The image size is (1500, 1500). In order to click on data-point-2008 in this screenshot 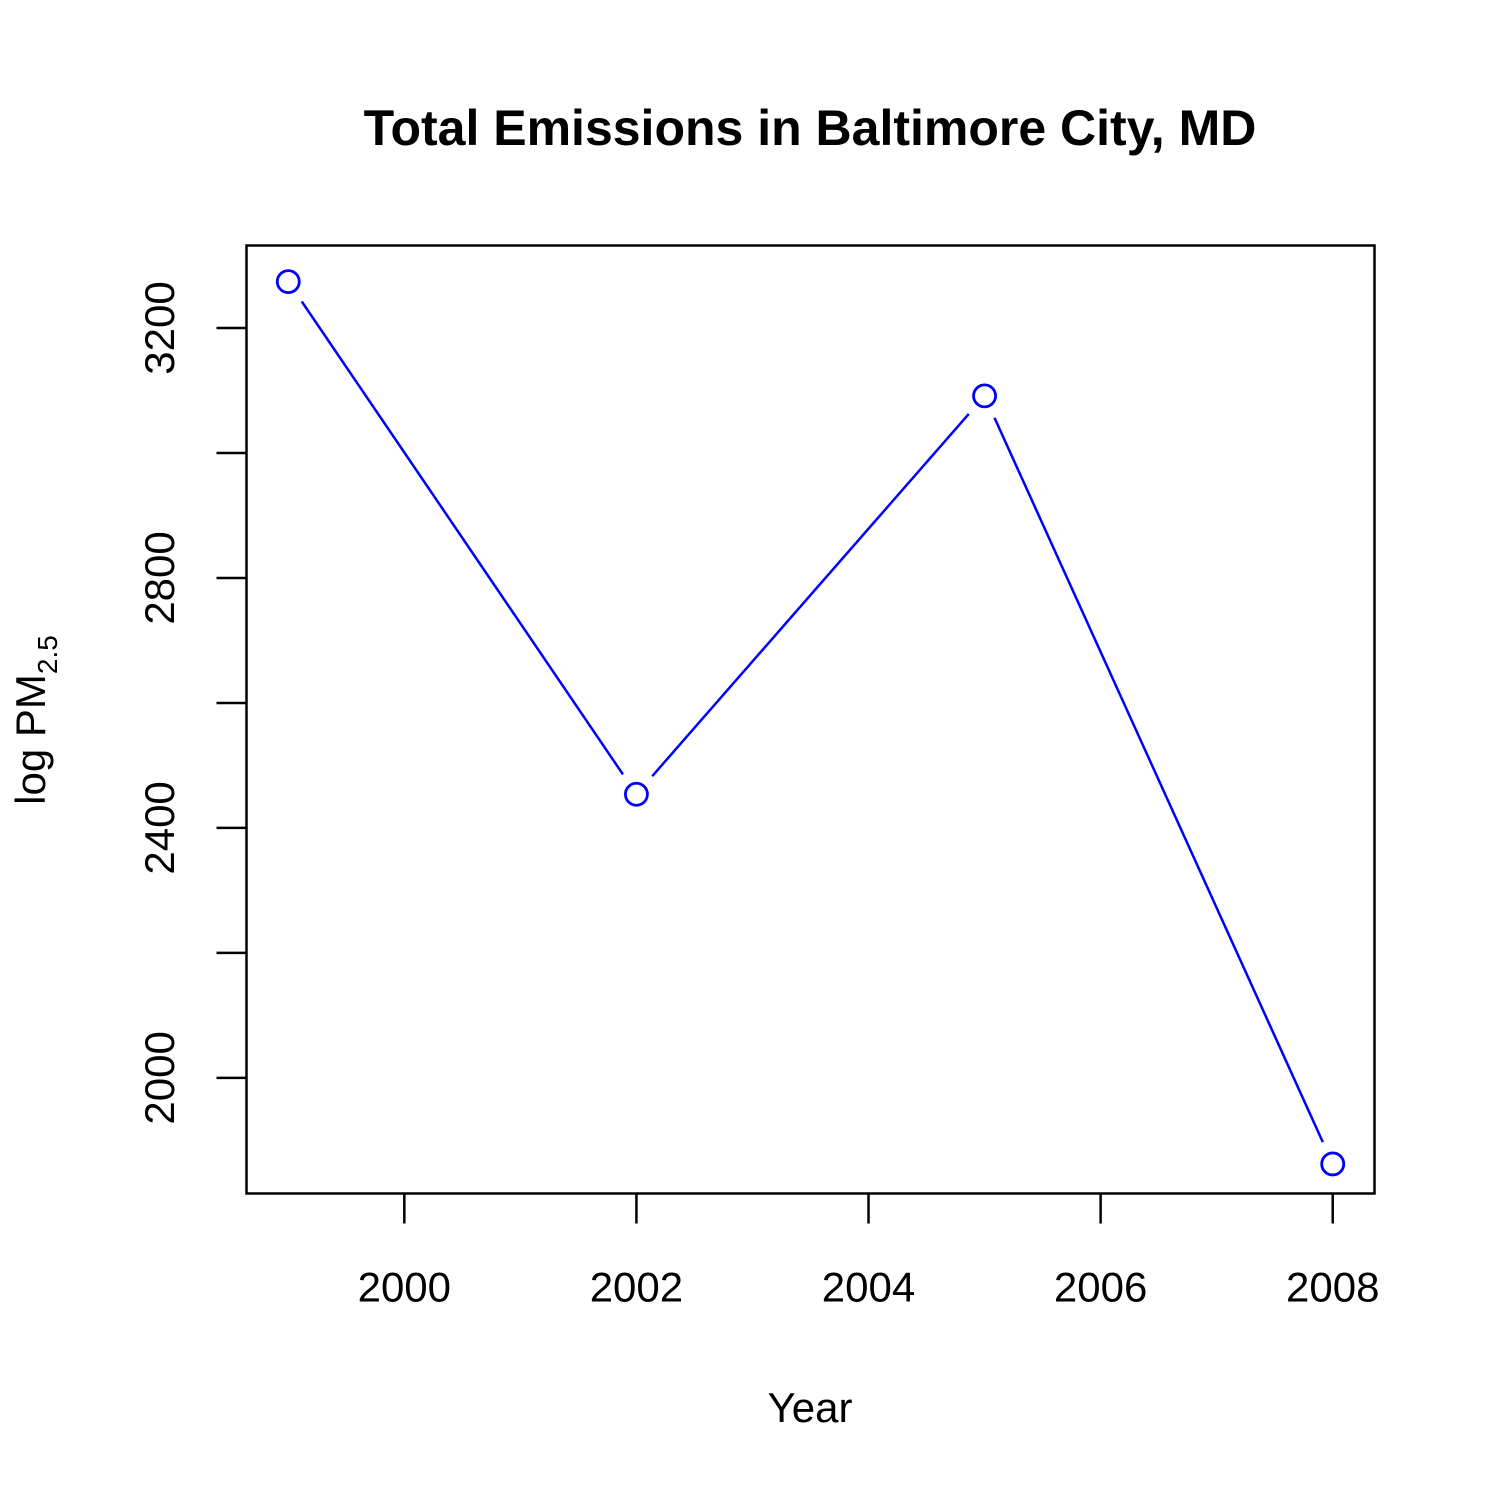, I will do `click(1333, 1164)`.